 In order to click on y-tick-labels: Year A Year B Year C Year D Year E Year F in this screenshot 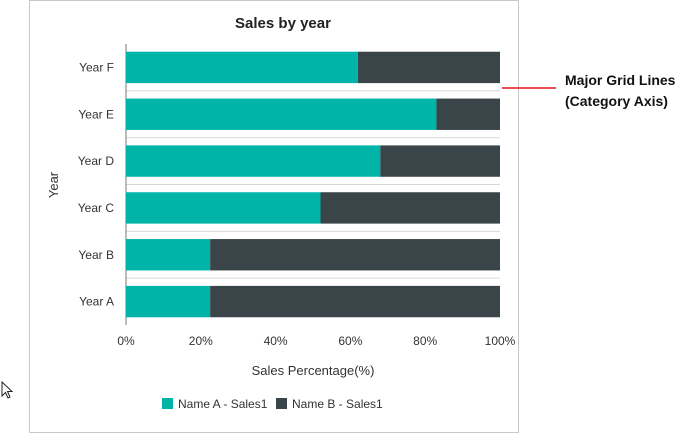, I will do `click(96, 184)`.